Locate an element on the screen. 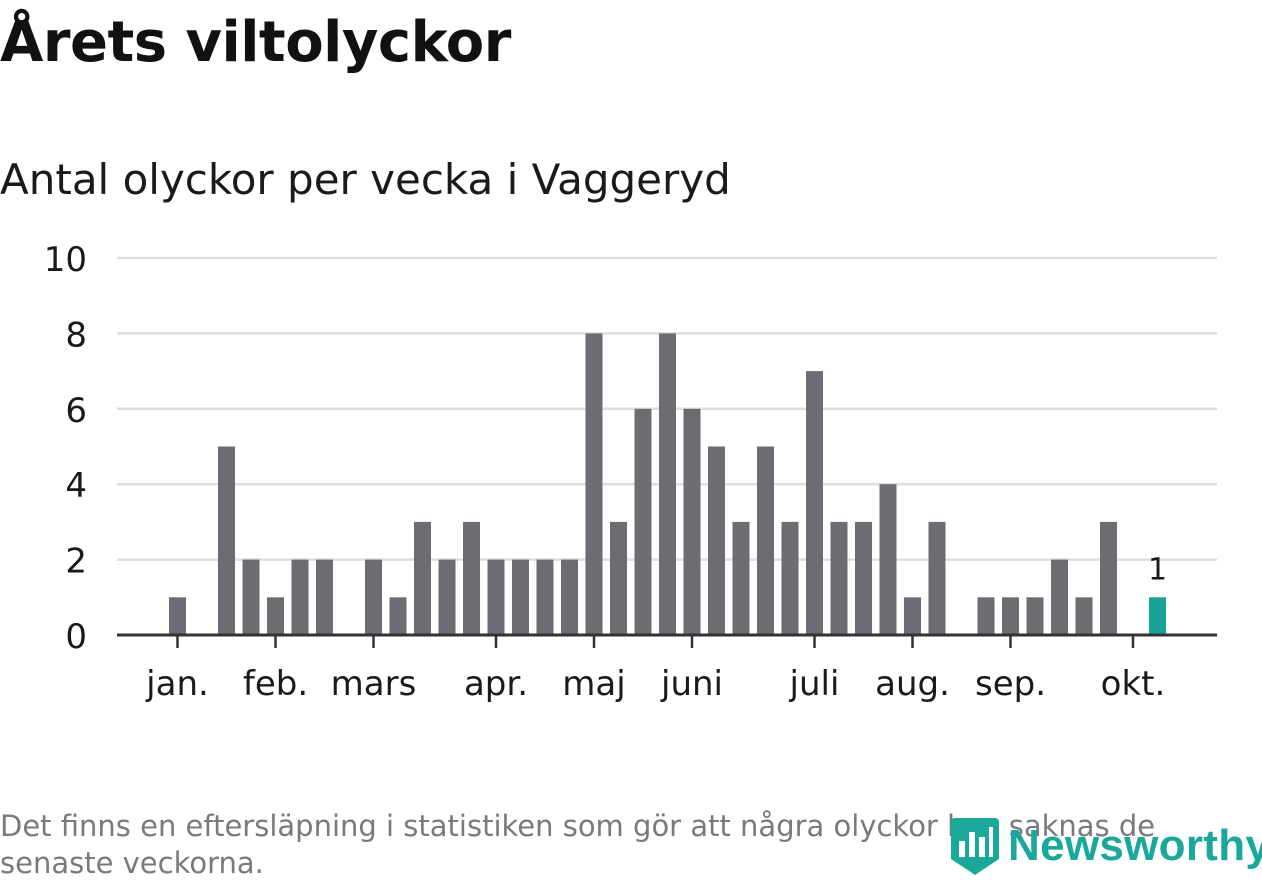 The height and width of the screenshot is (882, 1262). x-tick-label: juni is located at coordinates (691, 684).